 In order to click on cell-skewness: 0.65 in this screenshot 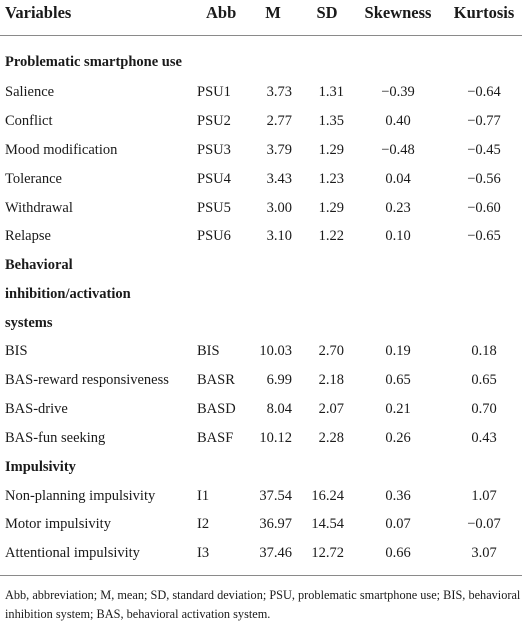, I will do `click(398, 380)`.